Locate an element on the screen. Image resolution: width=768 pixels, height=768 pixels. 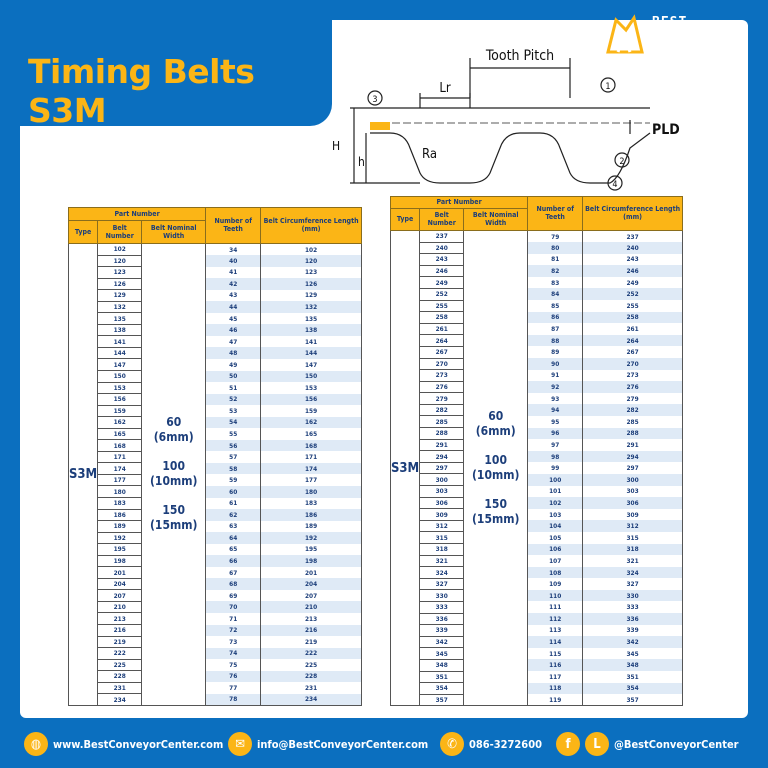
teeth-cell: 45 is located at coordinates (233, 318).